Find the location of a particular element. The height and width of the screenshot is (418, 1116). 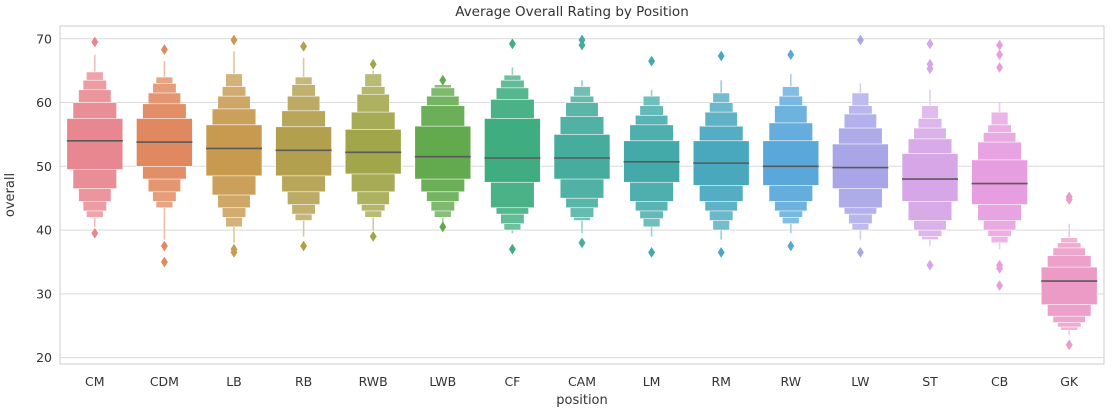

x-axis-label: position is located at coordinates (582, 400).